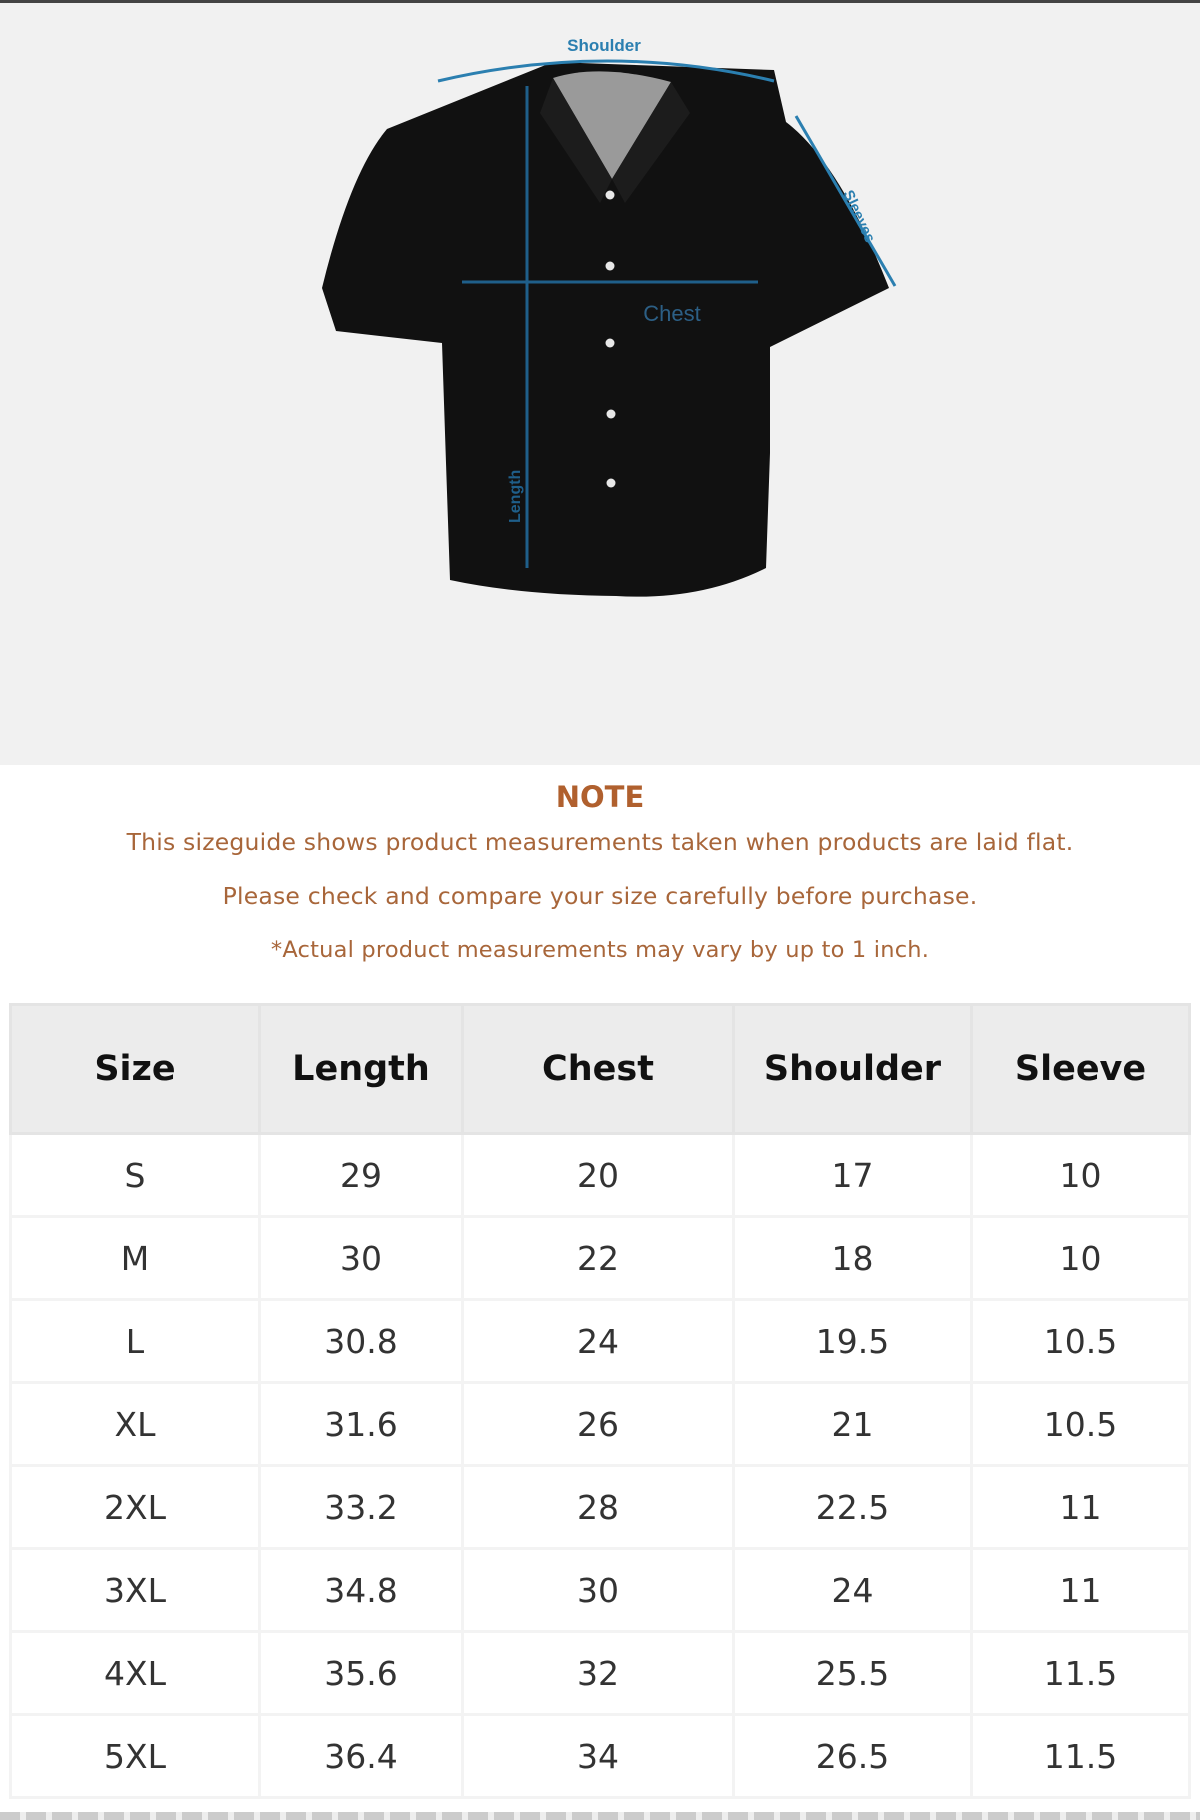 This screenshot has height=1820, width=1200. Describe the element at coordinates (852, 1175) in the screenshot. I see `table-cell-shoulder: 17` at that location.